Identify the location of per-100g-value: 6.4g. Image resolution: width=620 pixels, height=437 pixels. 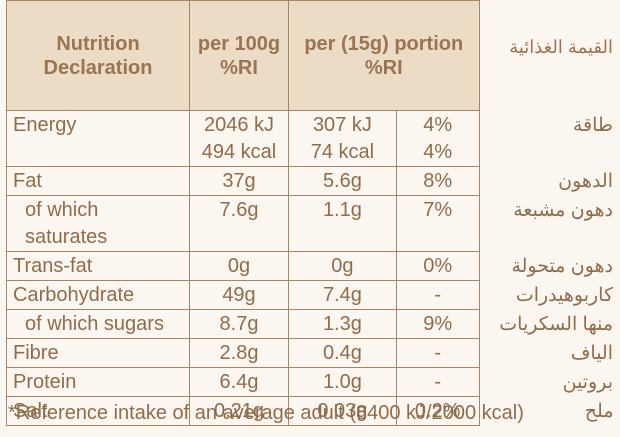
(239, 382).